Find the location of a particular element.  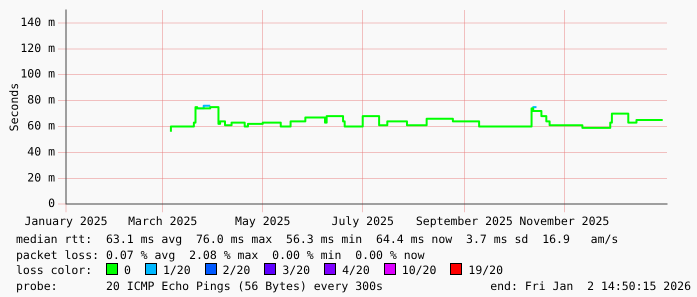

y-tick-label: 100 m is located at coordinates (38, 73).